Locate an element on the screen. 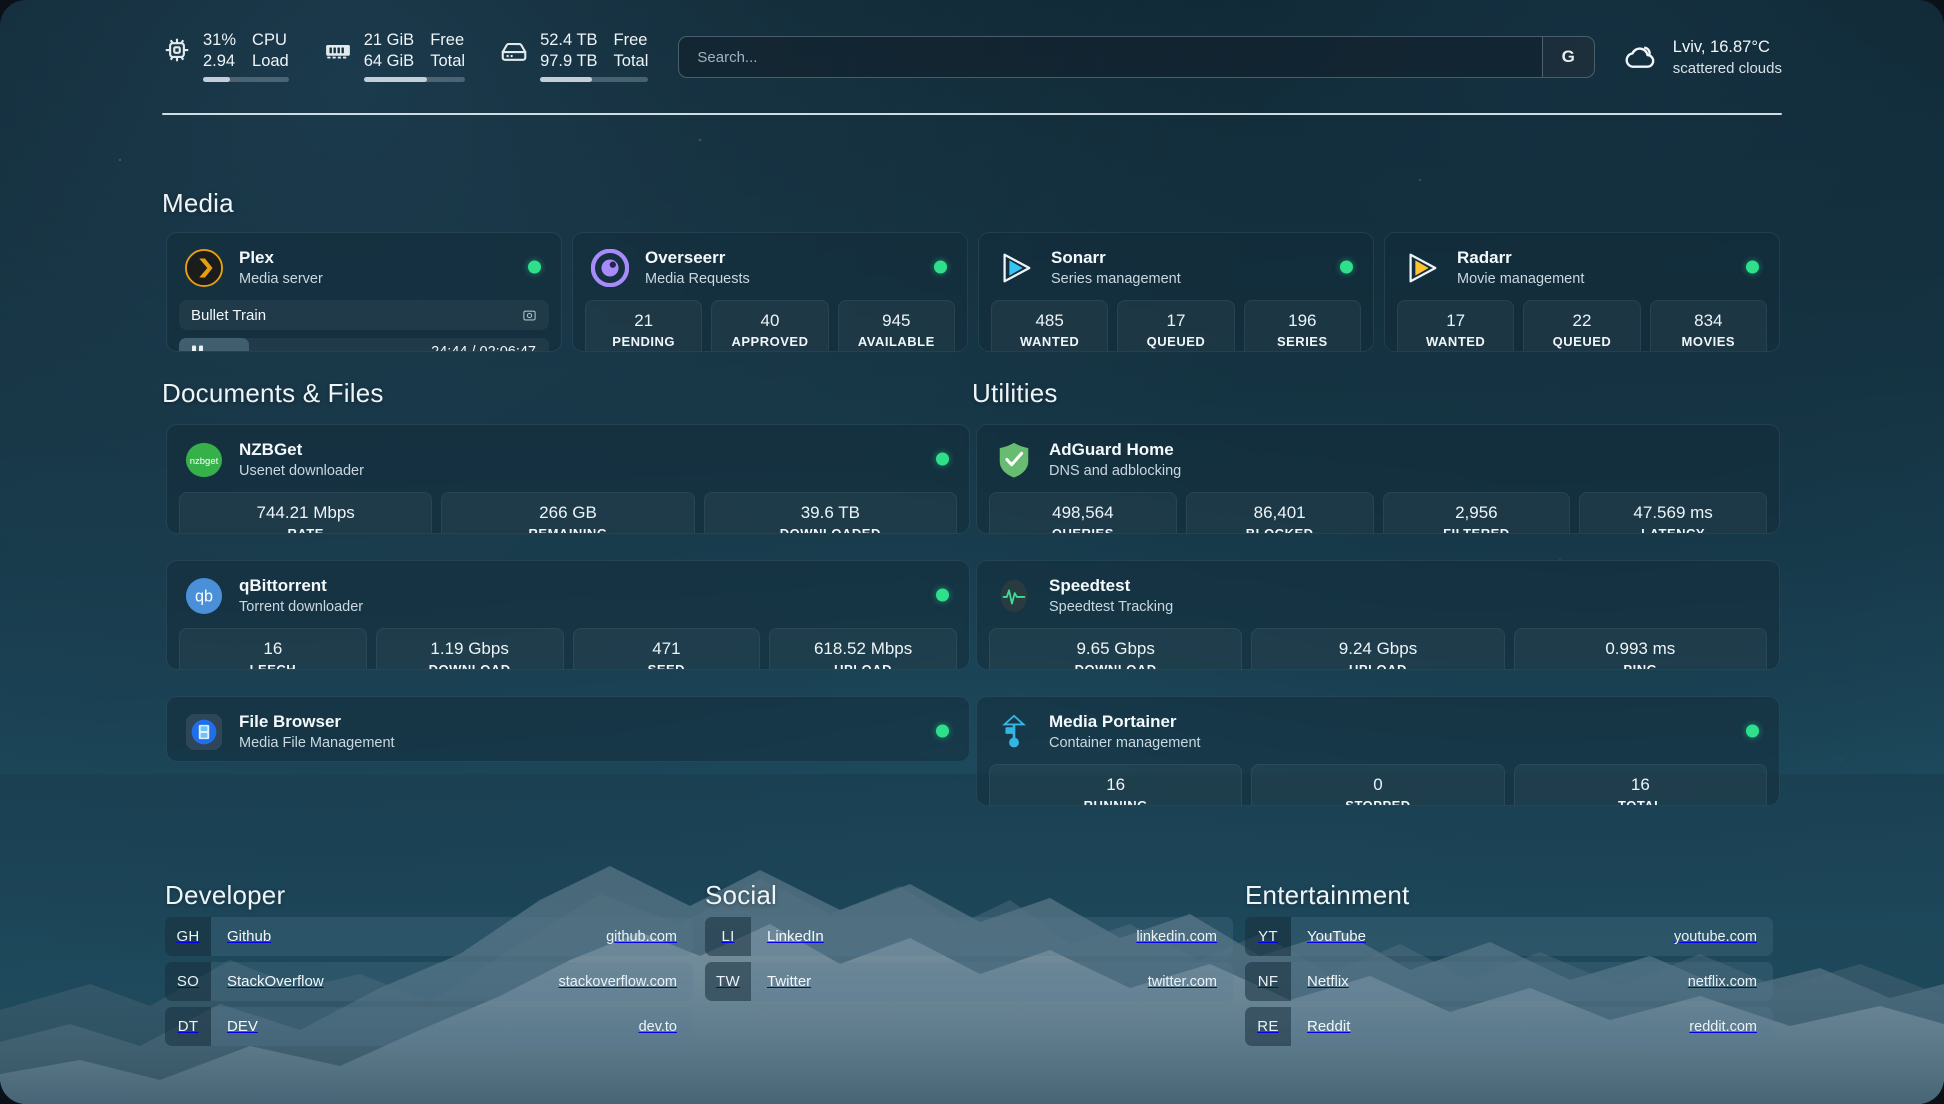 The image size is (1944, 1104). stat-label: UPLOAD is located at coordinates (1378, 666).